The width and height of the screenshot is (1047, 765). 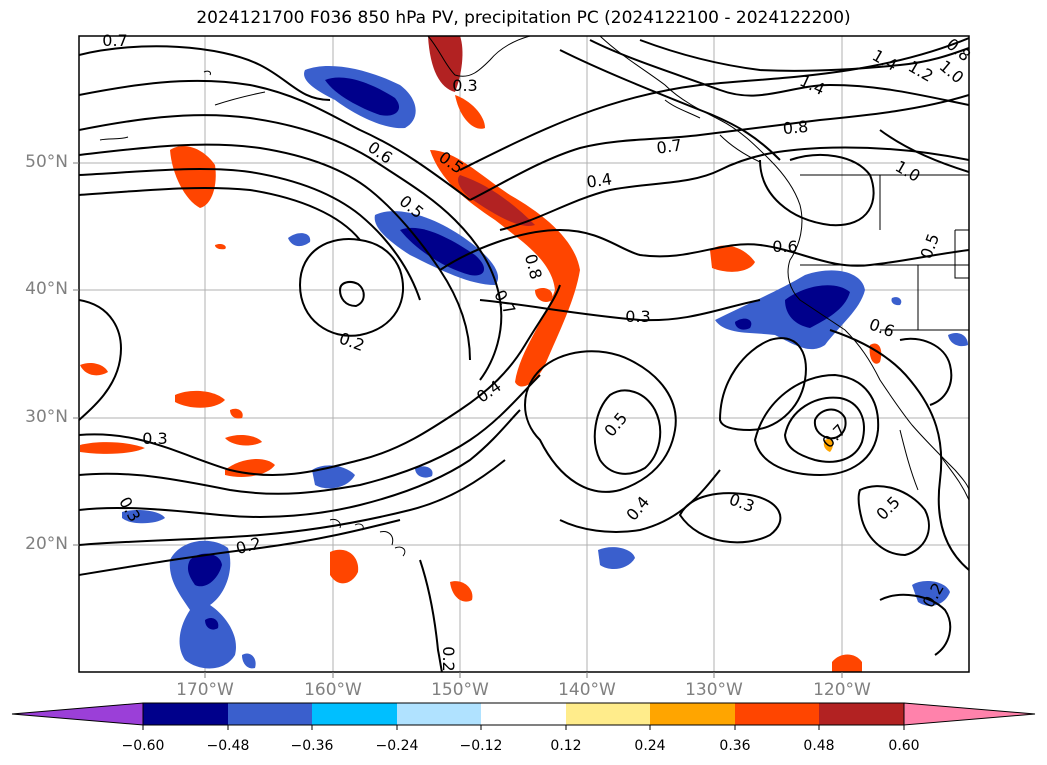 I want to click on colorbar-tick-label: −0.48, so click(x=228, y=746).